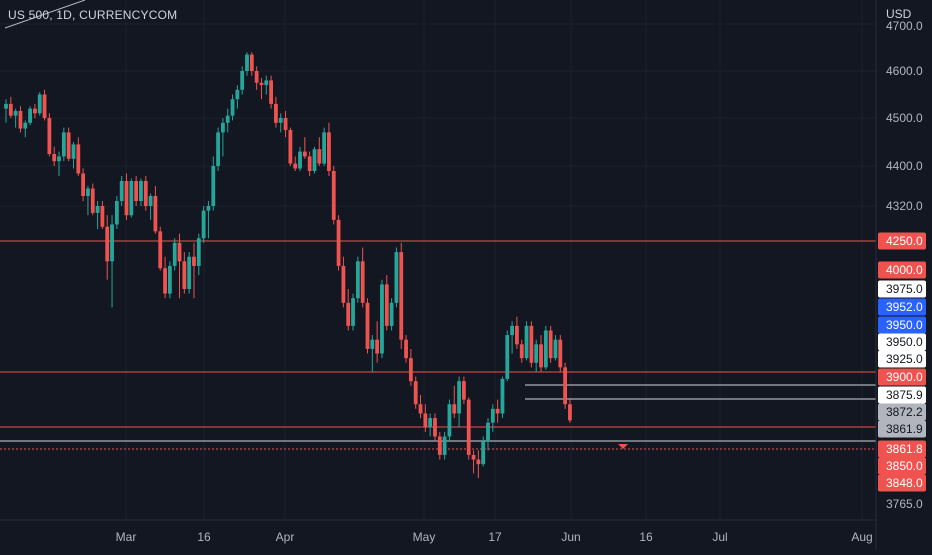 Image resolution: width=932 pixels, height=555 pixels. What do you see at coordinates (904, 206) in the screenshot?
I see `y-tick-label: 4320.0` at bounding box center [904, 206].